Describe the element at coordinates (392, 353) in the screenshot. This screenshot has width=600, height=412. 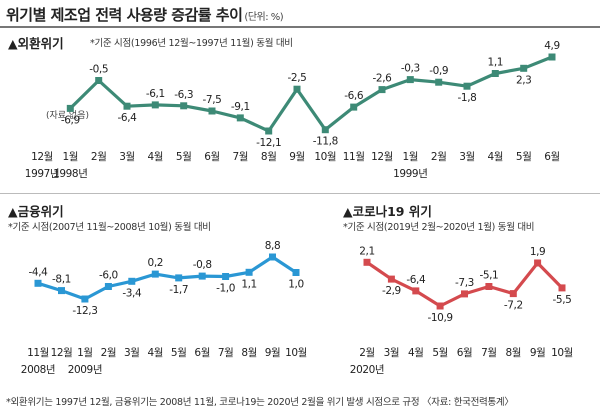
I see `chart3-tick-label: 3월` at that location.